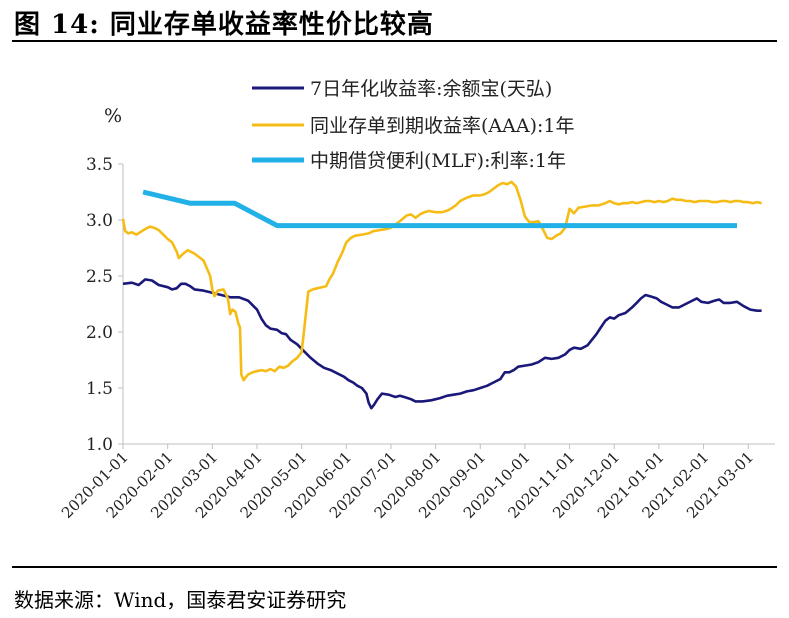 Image resolution: width=789 pixels, height=618 pixels. What do you see at coordinates (99, 165) in the screenshot?
I see `y-tick-label: 3.5` at bounding box center [99, 165].